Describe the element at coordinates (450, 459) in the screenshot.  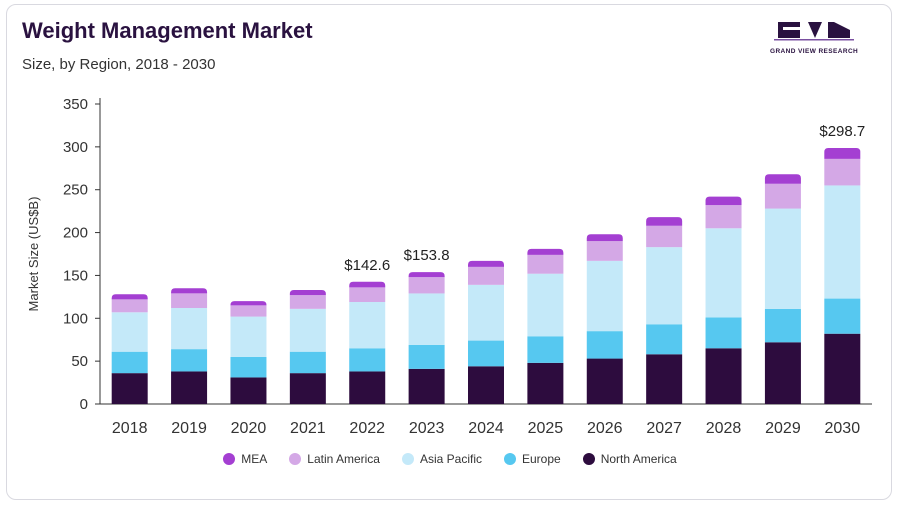
I see `legend-label: Asia Pacific` at that location.